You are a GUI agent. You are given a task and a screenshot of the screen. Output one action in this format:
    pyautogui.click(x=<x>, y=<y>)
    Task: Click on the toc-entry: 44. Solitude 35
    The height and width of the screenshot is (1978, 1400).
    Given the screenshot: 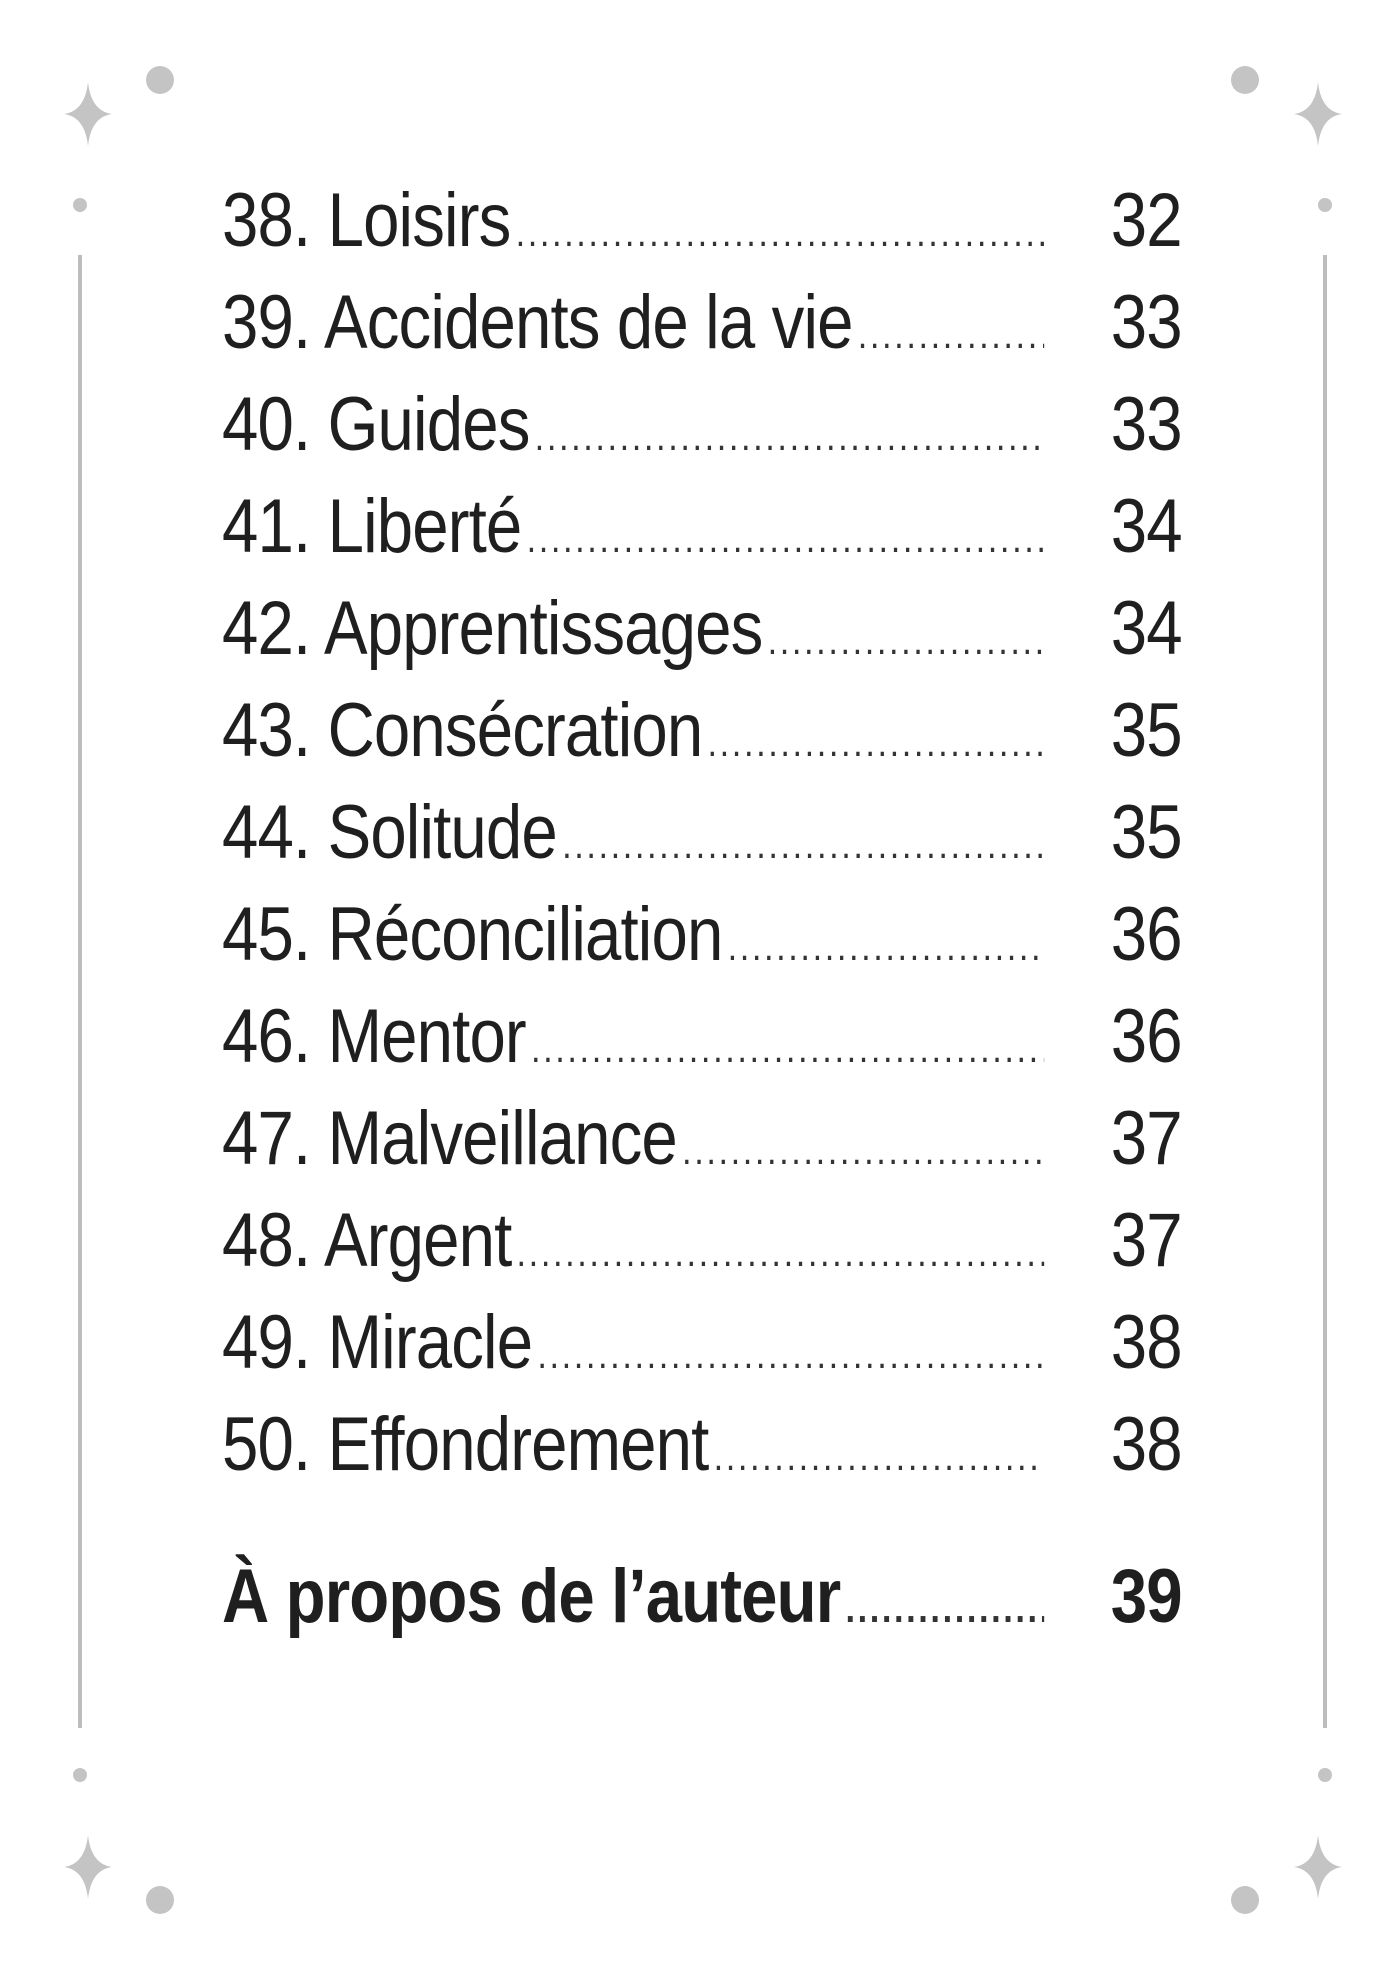 What is the action you would take?
    pyautogui.click(x=702, y=833)
    